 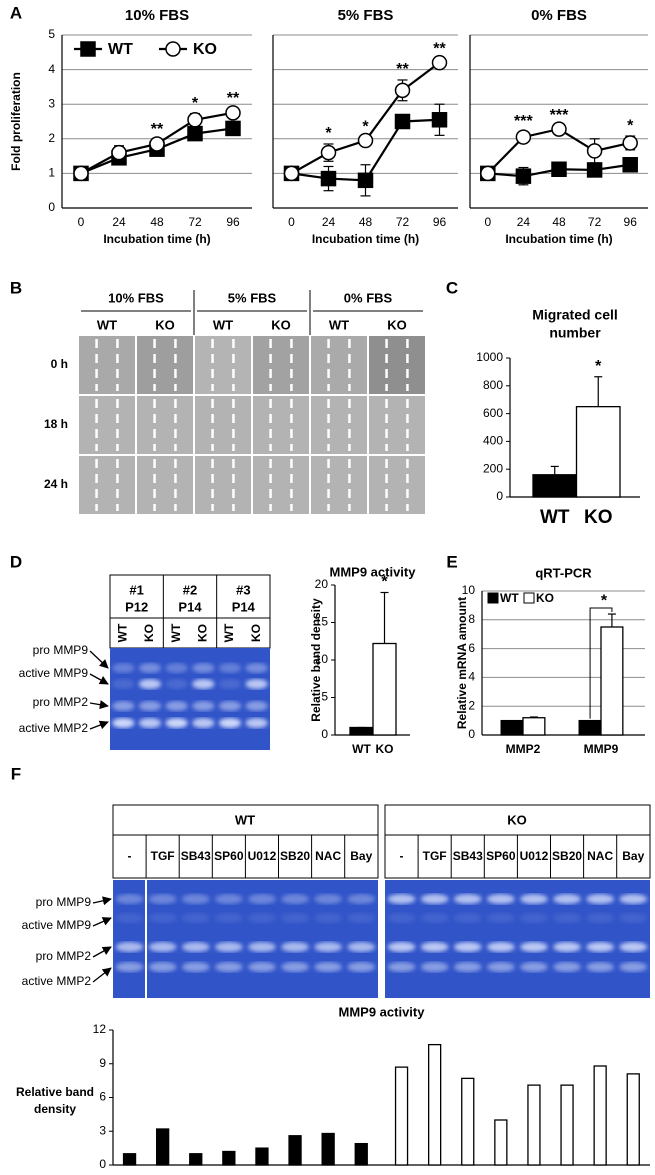 I want to click on group-label: P14, so click(x=244, y=606).